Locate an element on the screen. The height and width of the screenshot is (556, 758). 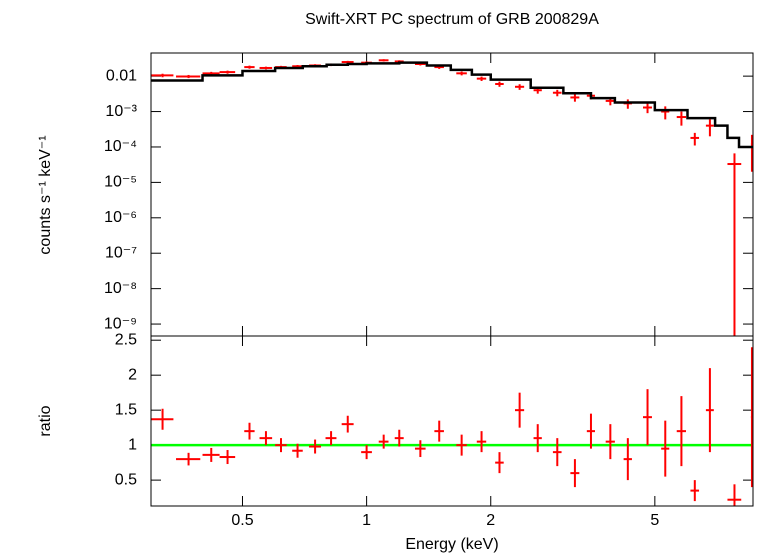
chart-title: Swift-XRT PC spectrum of GRB 200829A is located at coordinates (452, 19).